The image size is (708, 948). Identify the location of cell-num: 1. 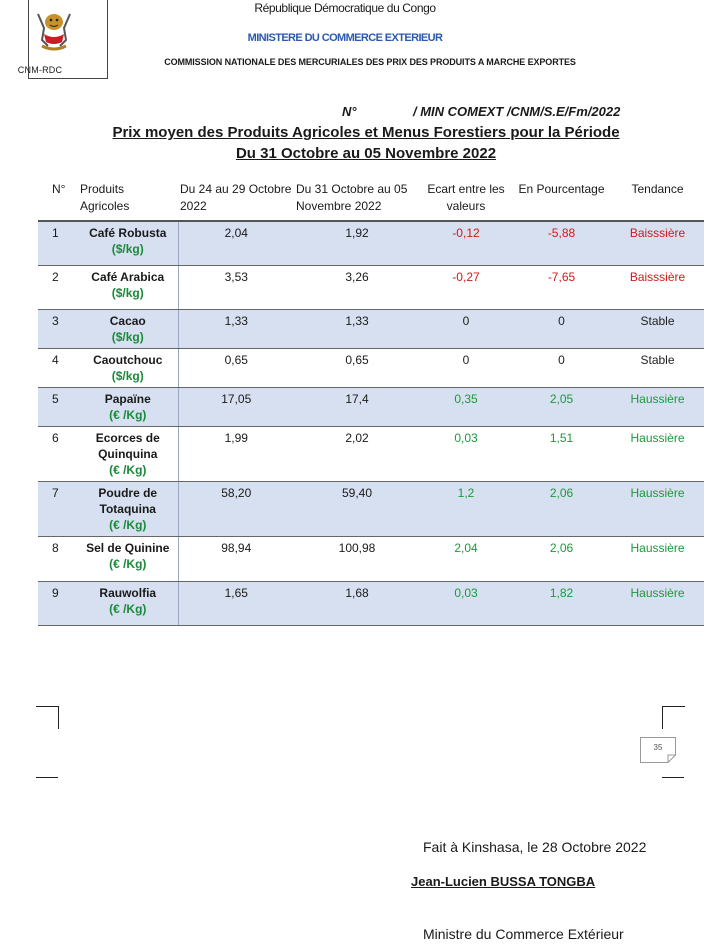
(58, 243).